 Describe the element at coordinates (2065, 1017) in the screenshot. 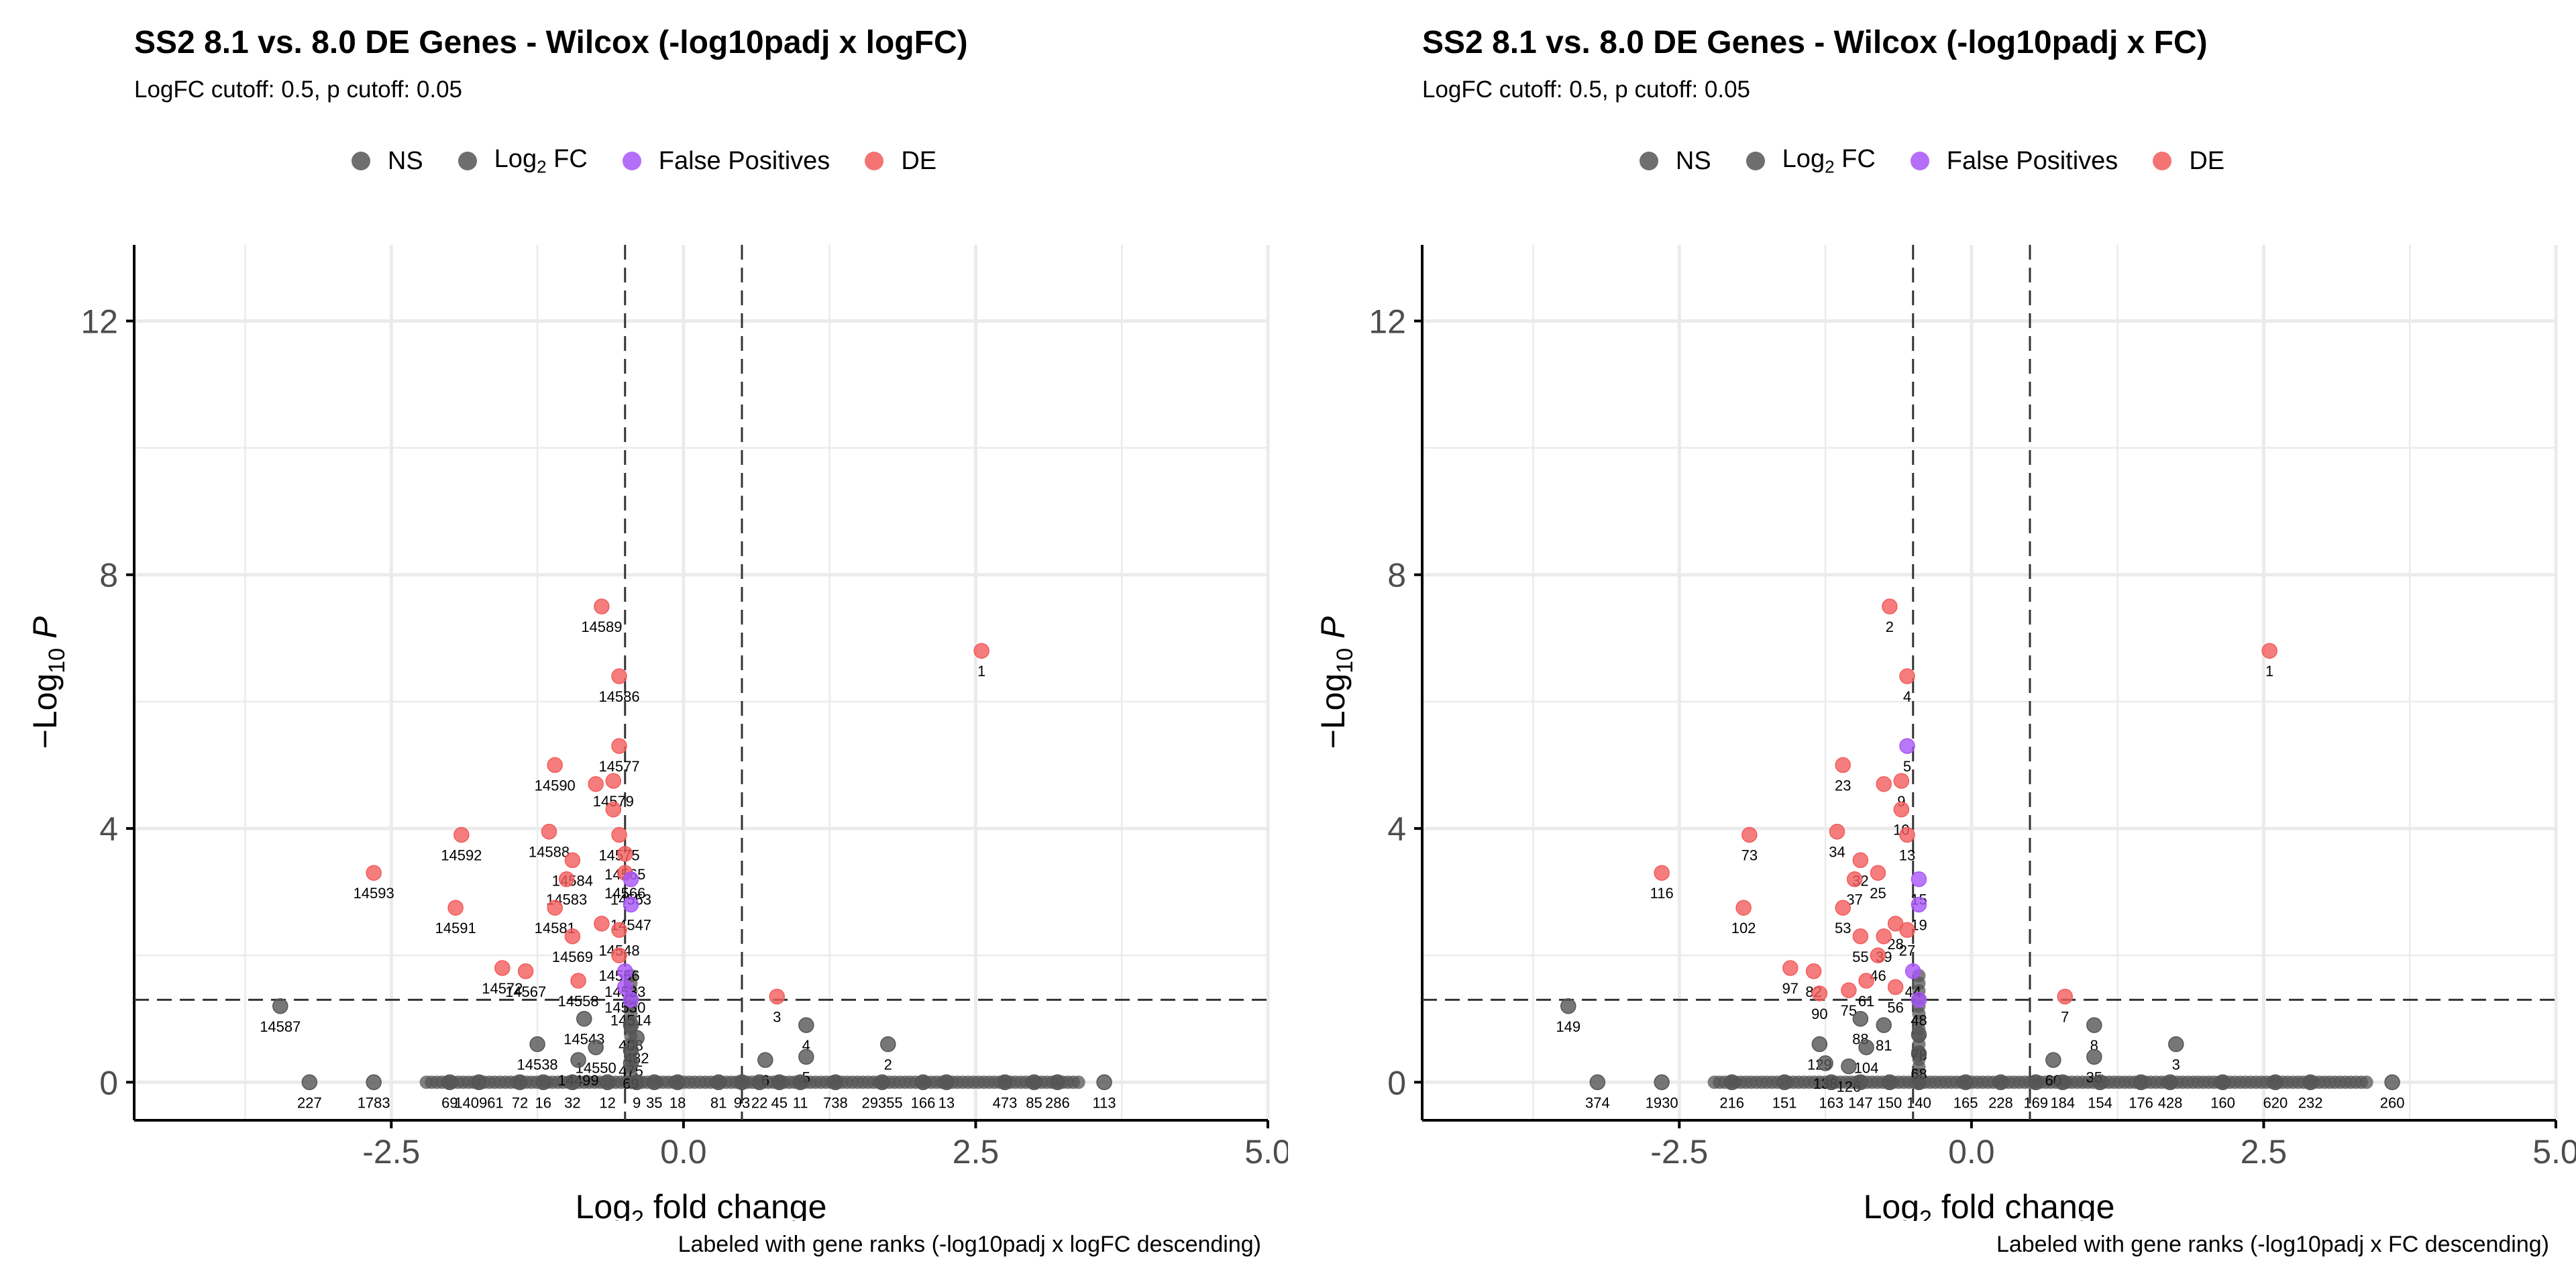

I see `point-label: 7` at that location.